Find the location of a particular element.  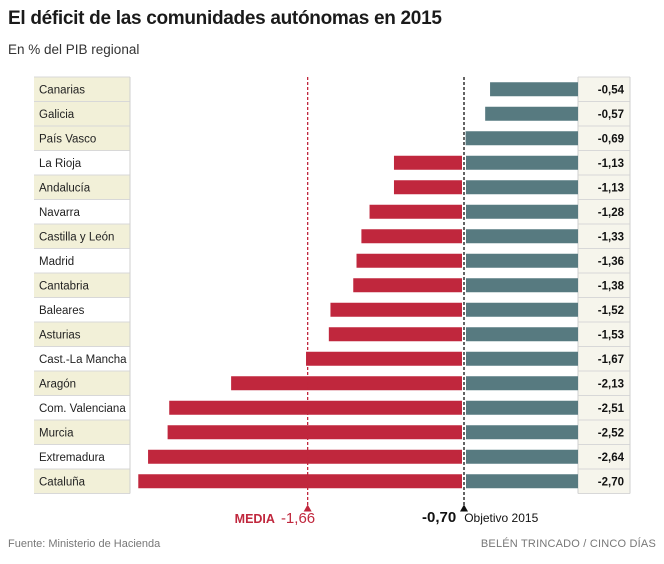

category-label: Madrid is located at coordinates (56, 262).